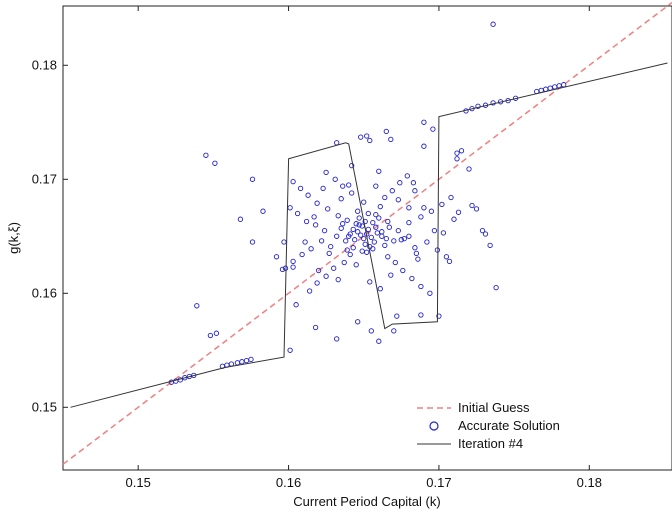 This screenshot has height=516, width=672. I want to click on x-tick-label: 0.15, so click(138, 482).